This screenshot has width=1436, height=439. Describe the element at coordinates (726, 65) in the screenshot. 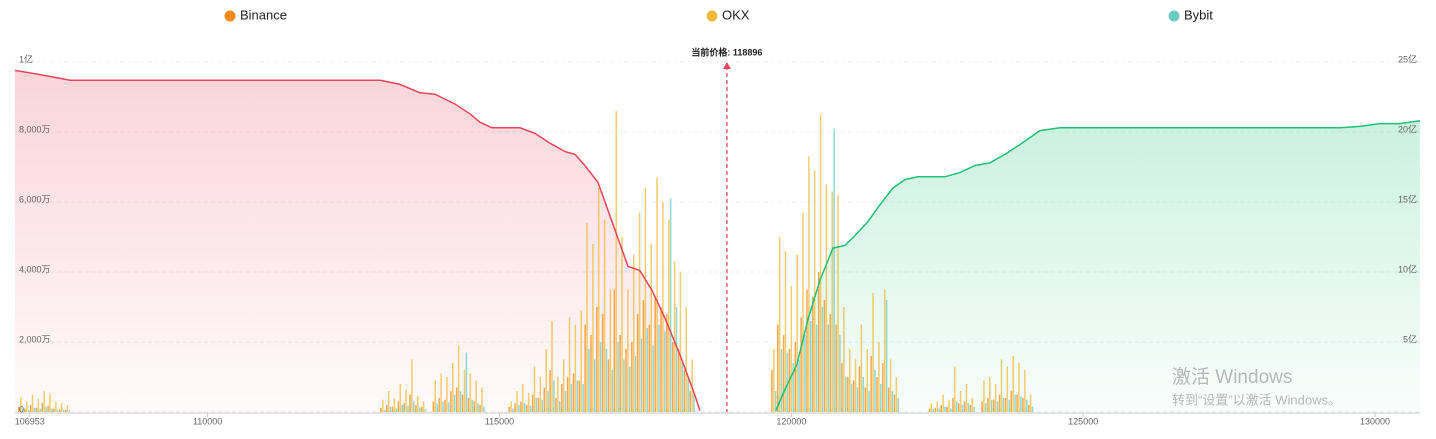

I see `current-price-arrow` at that location.